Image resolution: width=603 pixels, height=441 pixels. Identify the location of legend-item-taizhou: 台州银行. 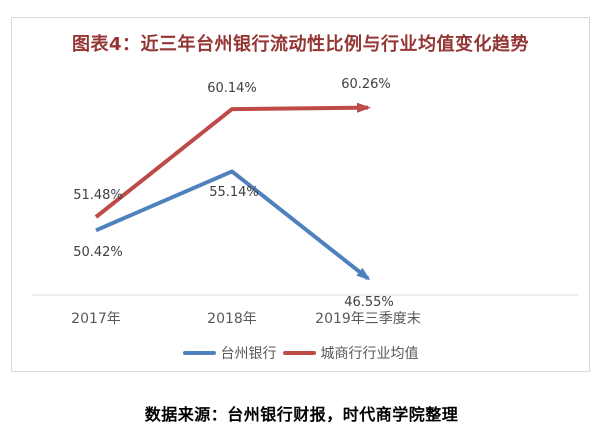
(229, 353).